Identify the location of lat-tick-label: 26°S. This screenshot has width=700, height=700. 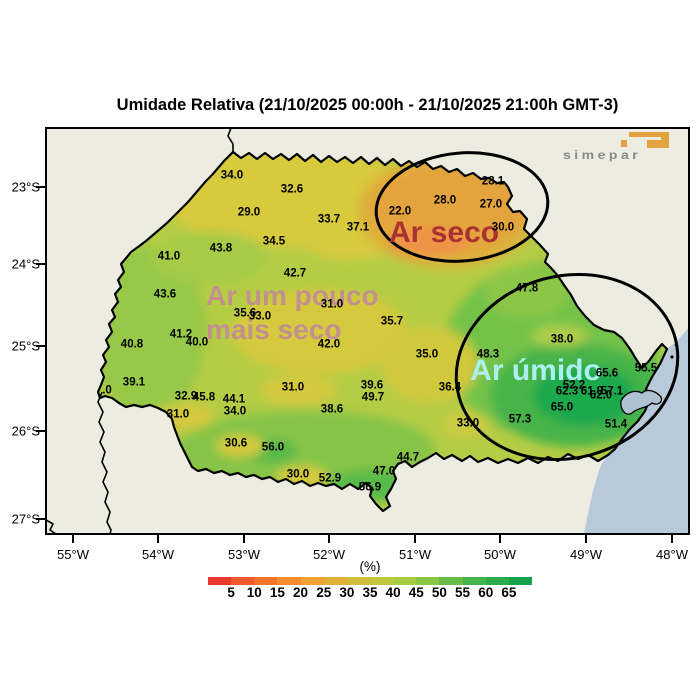
(25, 431).